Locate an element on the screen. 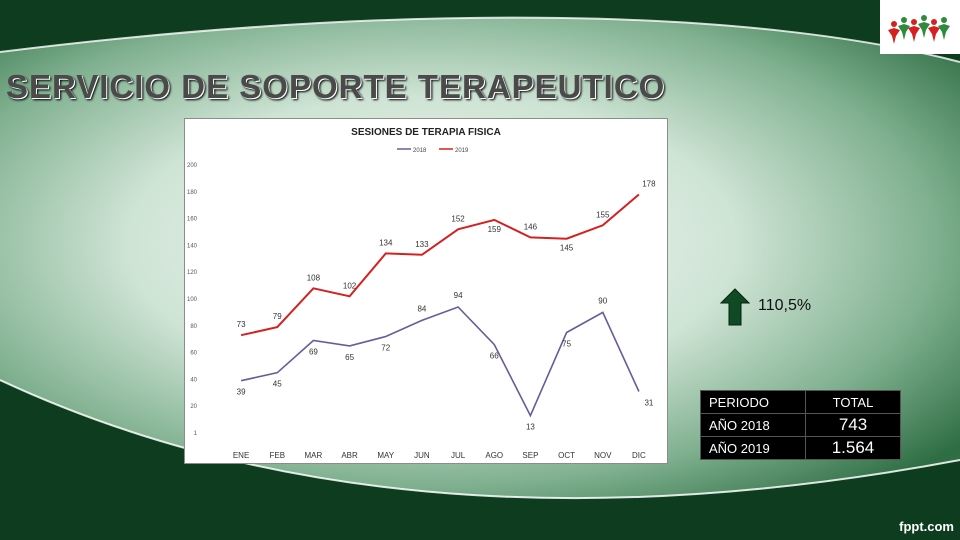  data-label: 72 is located at coordinates (385, 348).